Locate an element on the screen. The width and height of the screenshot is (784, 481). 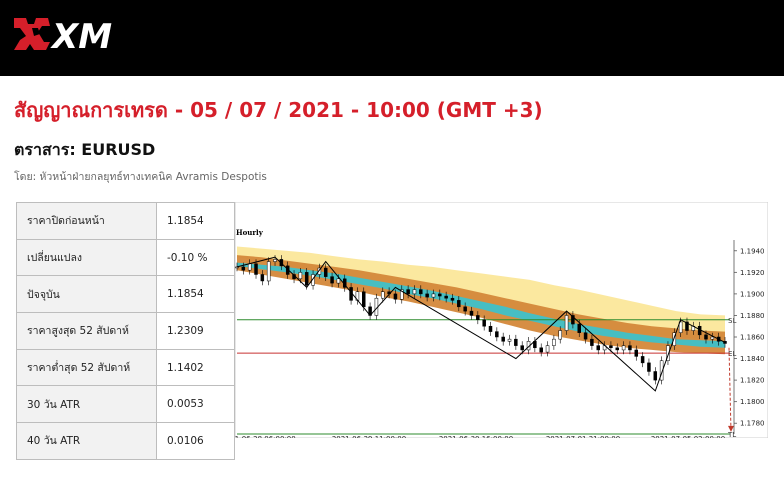
level-label-tl: TL is located at coordinates (731, 434).